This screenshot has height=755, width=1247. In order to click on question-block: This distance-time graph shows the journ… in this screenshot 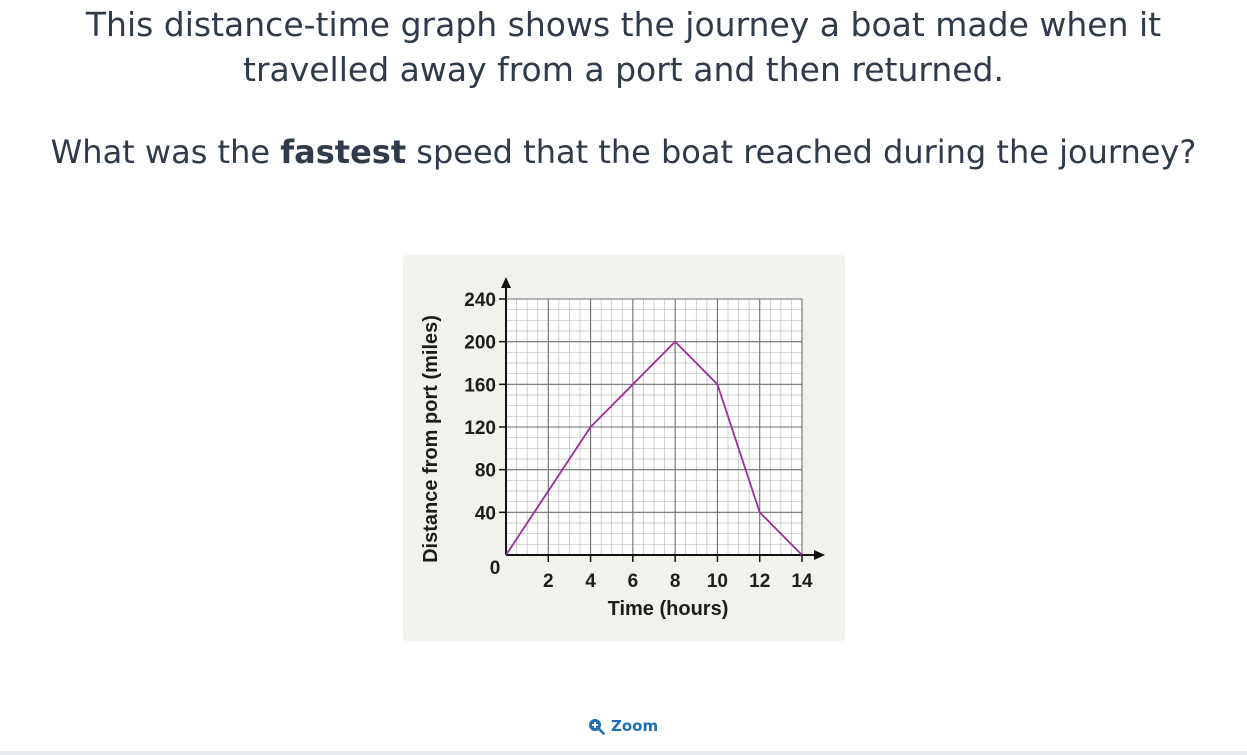, I will do `click(623, 46)`.